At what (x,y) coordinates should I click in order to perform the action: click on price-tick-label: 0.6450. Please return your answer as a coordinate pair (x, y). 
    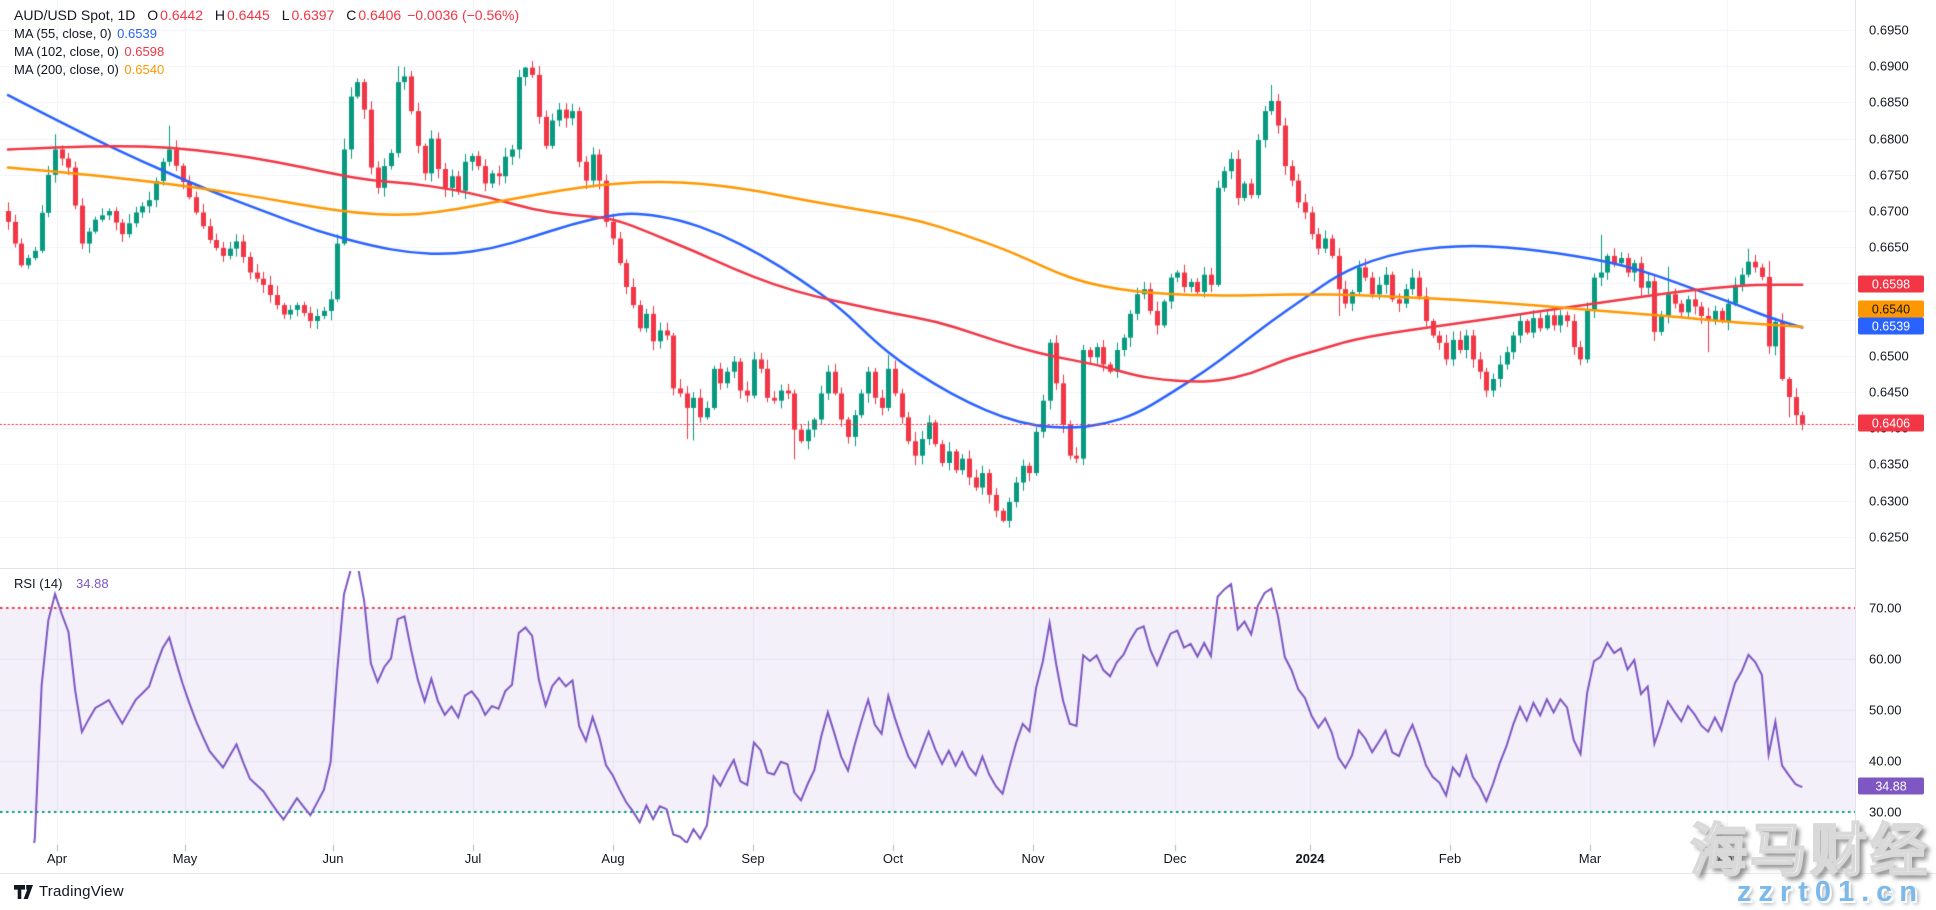
    Looking at the image, I should click on (1889, 392).